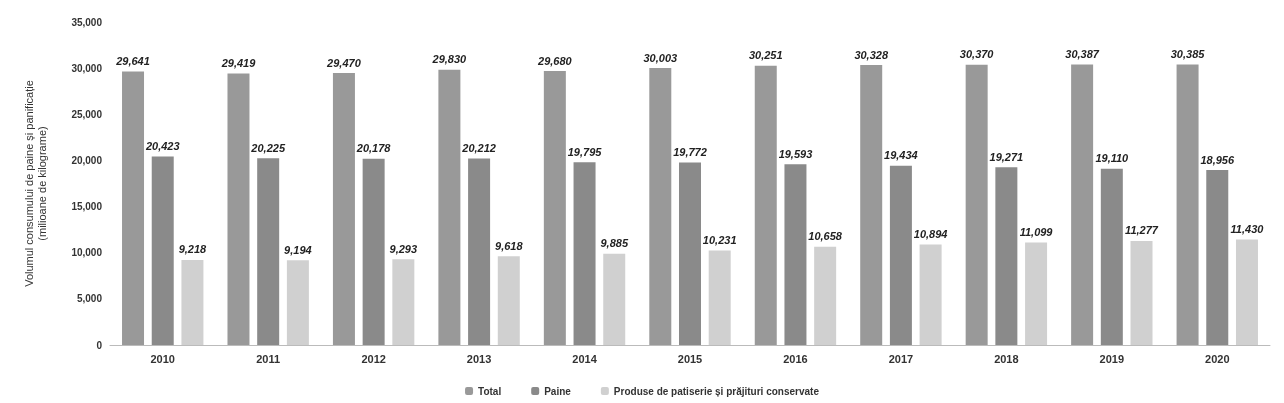 This screenshot has width=1284, height=403. What do you see at coordinates (1112, 158) in the screenshot?
I see `data-label: 19,110` at bounding box center [1112, 158].